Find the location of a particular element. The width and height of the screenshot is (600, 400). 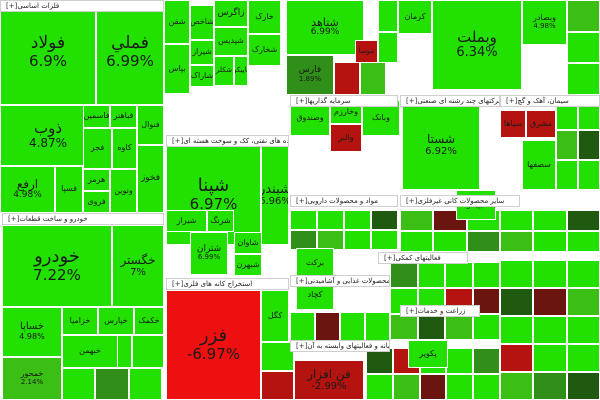

treemap-tile: برکت is located at coordinates (315, 263).